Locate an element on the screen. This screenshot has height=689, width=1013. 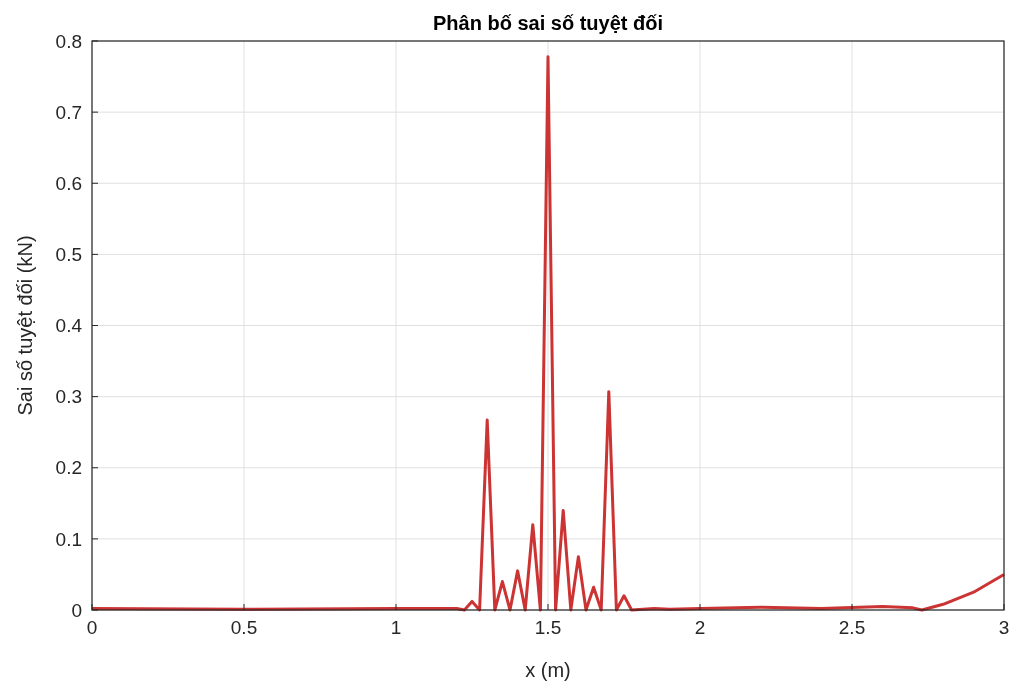
y-tick-label: 0.5 is located at coordinates (68, 255).